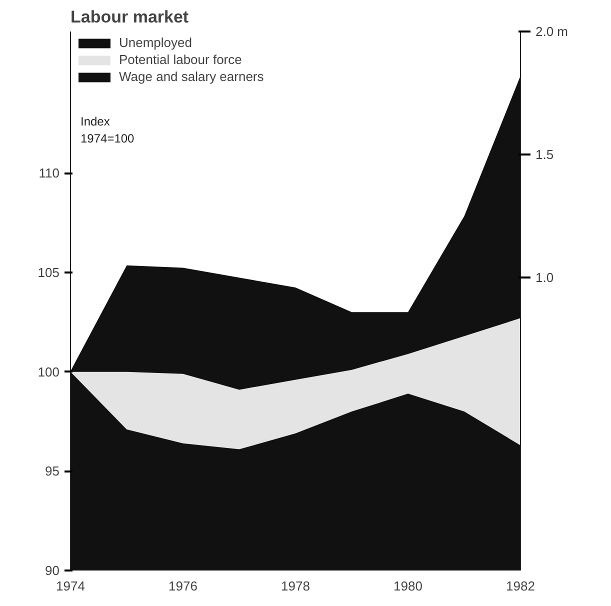 This screenshot has height=606, width=611. I want to click on y2-tick-label: 2.0 m, so click(552, 31).